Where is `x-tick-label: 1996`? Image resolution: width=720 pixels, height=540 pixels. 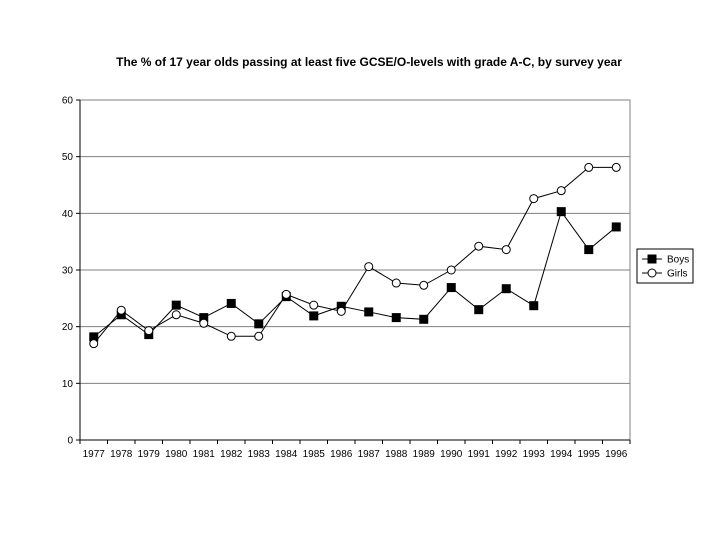
x-tick-label: 1996 is located at coordinates (616, 454).